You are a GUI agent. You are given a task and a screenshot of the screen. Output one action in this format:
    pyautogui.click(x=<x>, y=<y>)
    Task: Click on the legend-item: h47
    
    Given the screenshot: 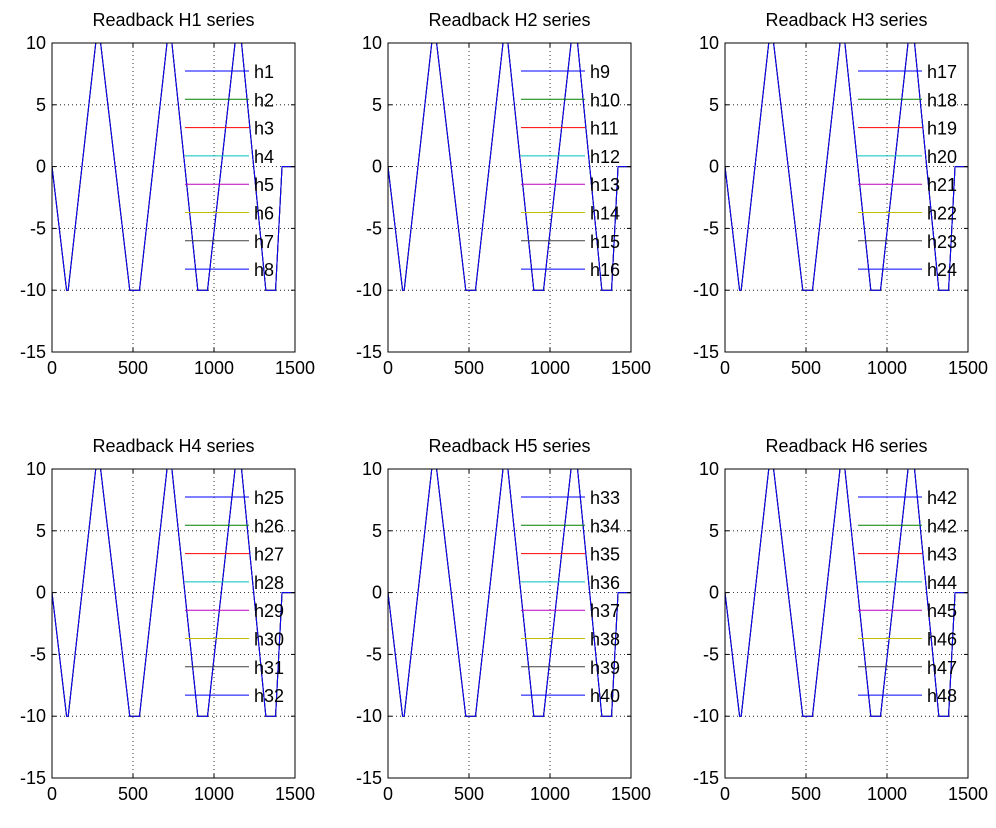 What is the action you would take?
    pyautogui.click(x=907, y=668)
    